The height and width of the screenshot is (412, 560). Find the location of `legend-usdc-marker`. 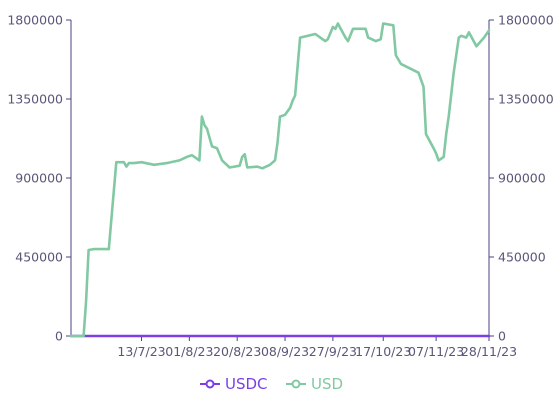

legend-usdc-marker is located at coordinates (210, 384).